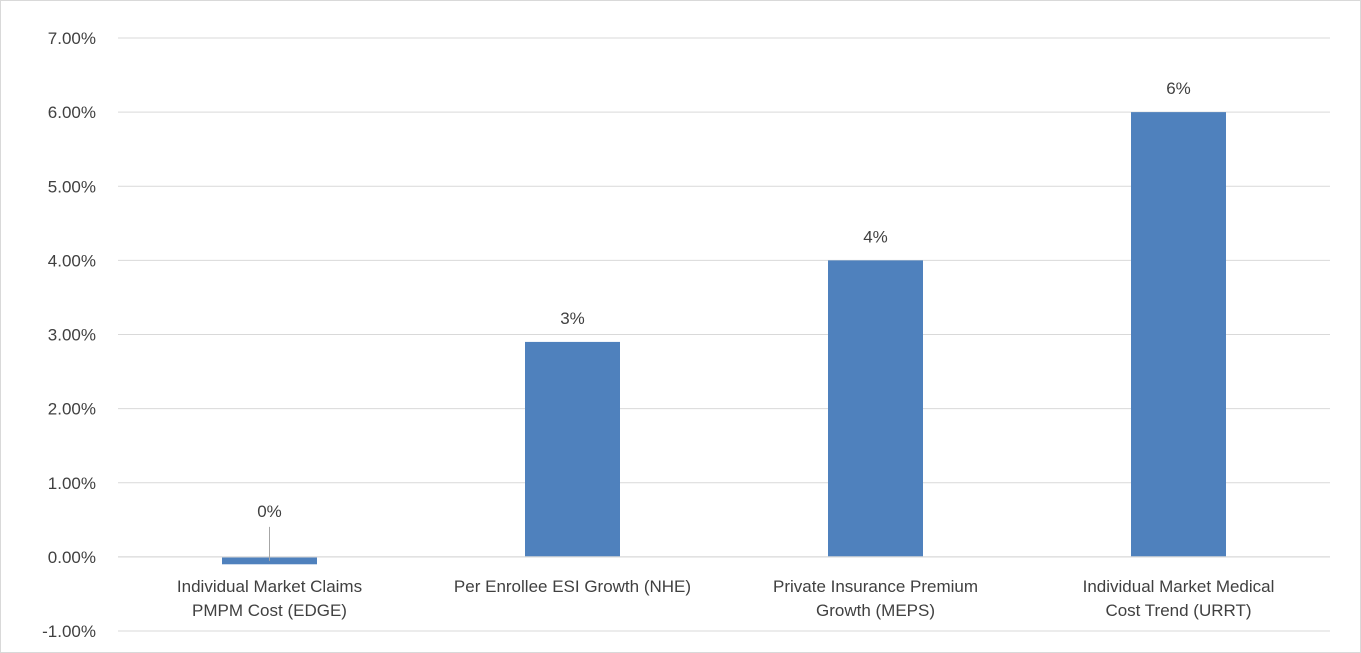  Describe the element at coordinates (72, 260) in the screenshot. I see `y-tick-label: 4.00%` at that location.